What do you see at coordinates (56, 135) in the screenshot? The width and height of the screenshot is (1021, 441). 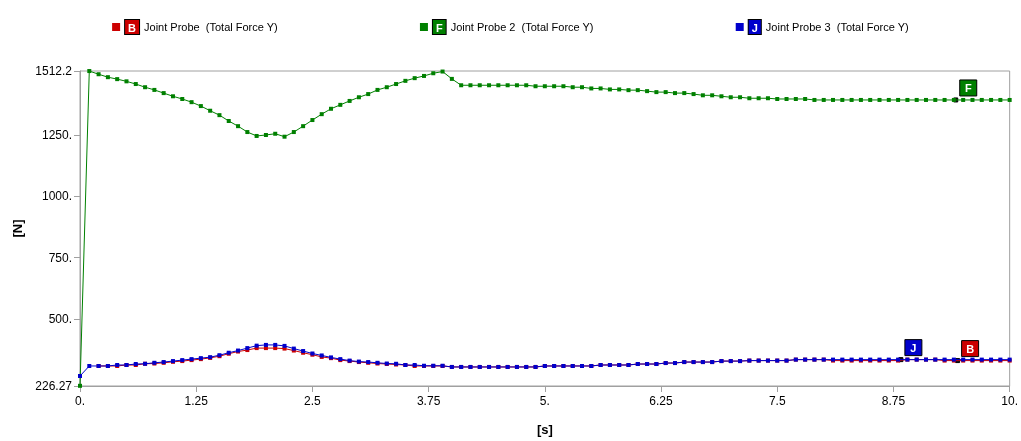 I see `y-tick-label: 1250.` at bounding box center [56, 135].